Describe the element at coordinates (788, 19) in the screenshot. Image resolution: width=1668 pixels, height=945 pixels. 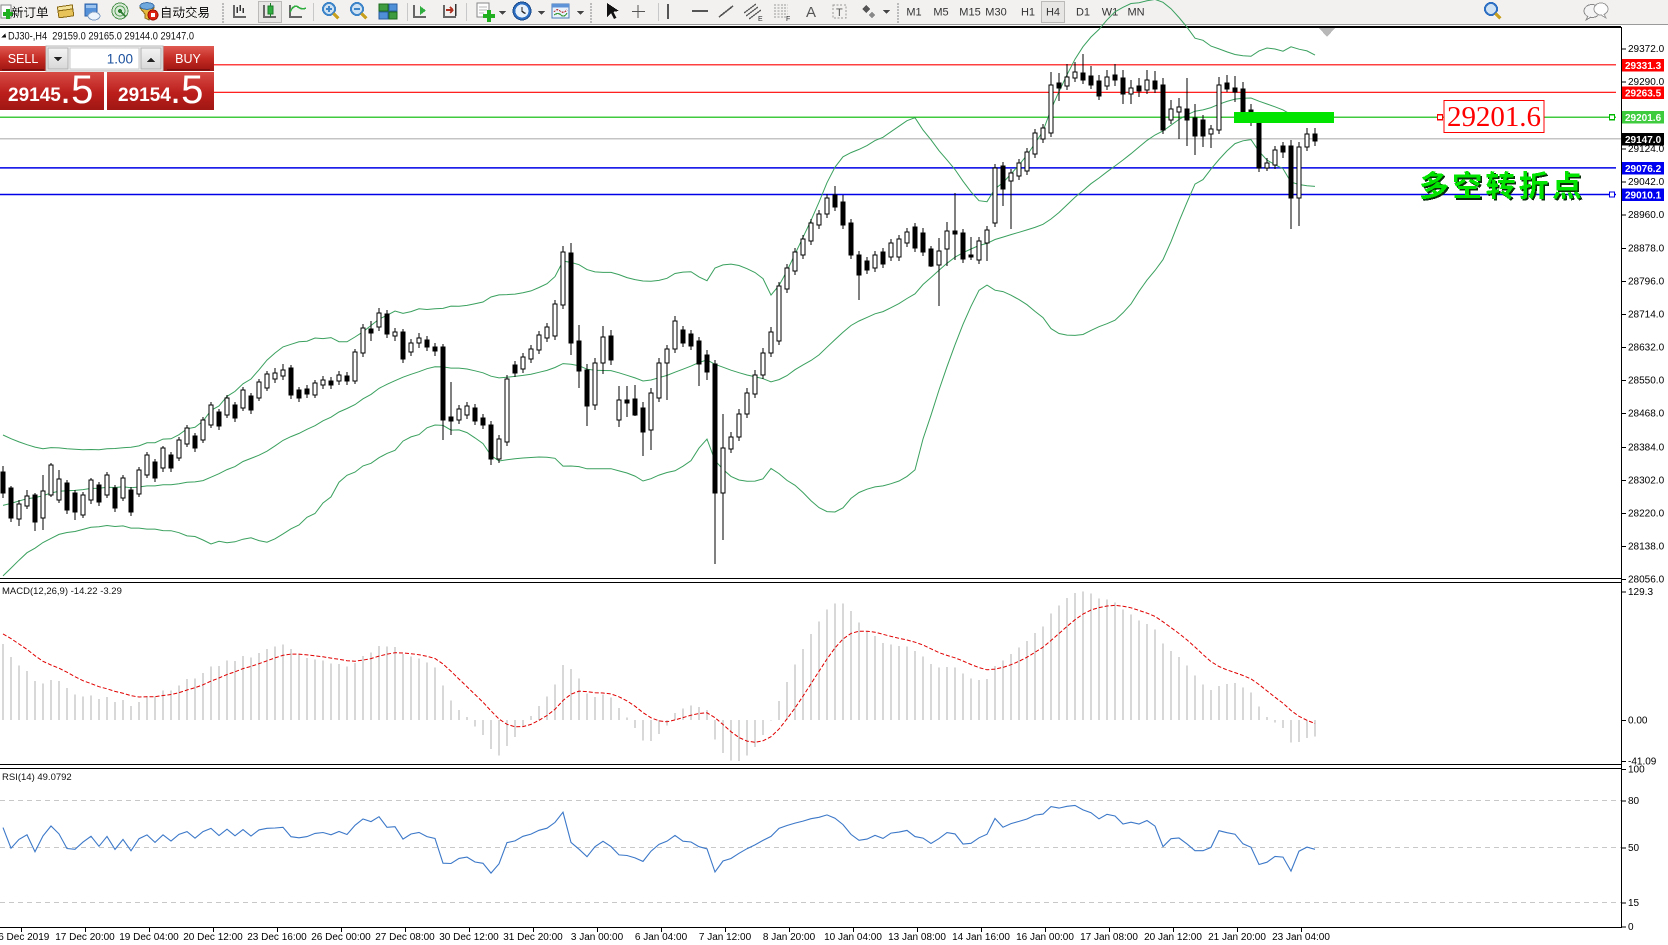
I see `svg-text: F` at that location.